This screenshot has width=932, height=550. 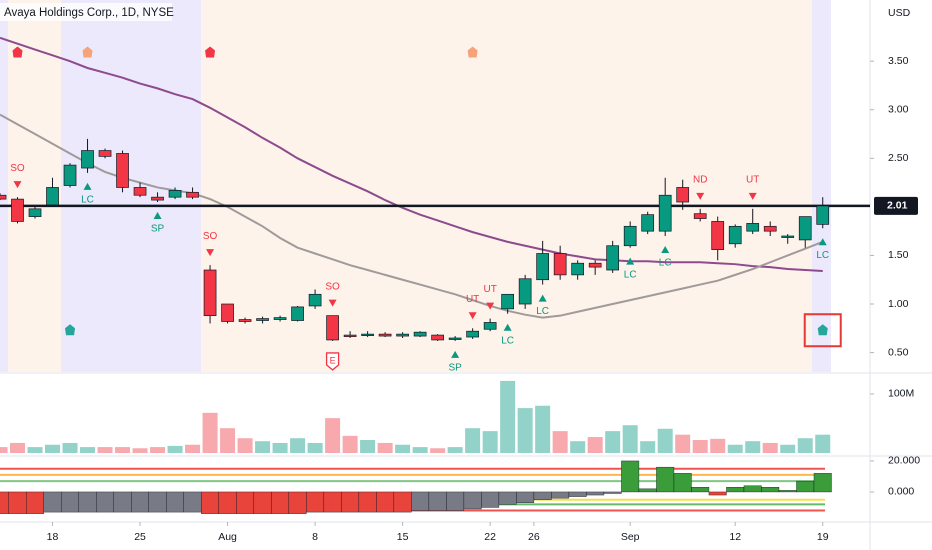 I want to click on x-tick-label: 15, so click(x=403, y=537).